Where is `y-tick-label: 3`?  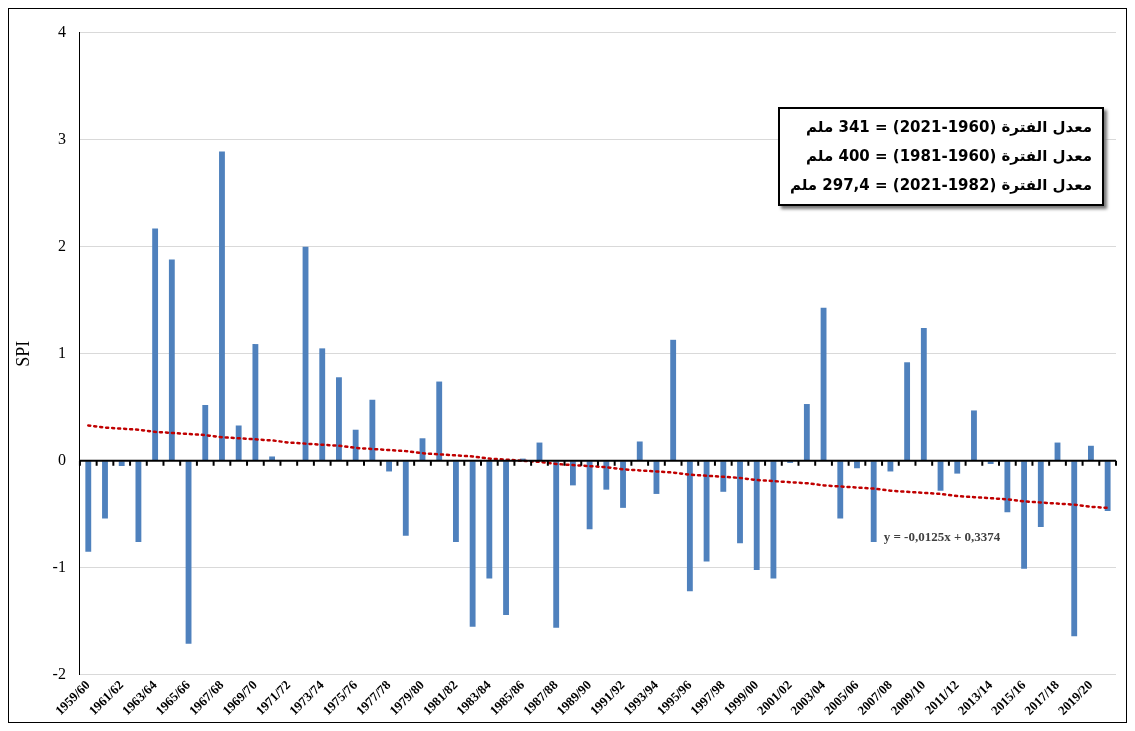 y-tick-label: 3 is located at coordinates (61, 138).